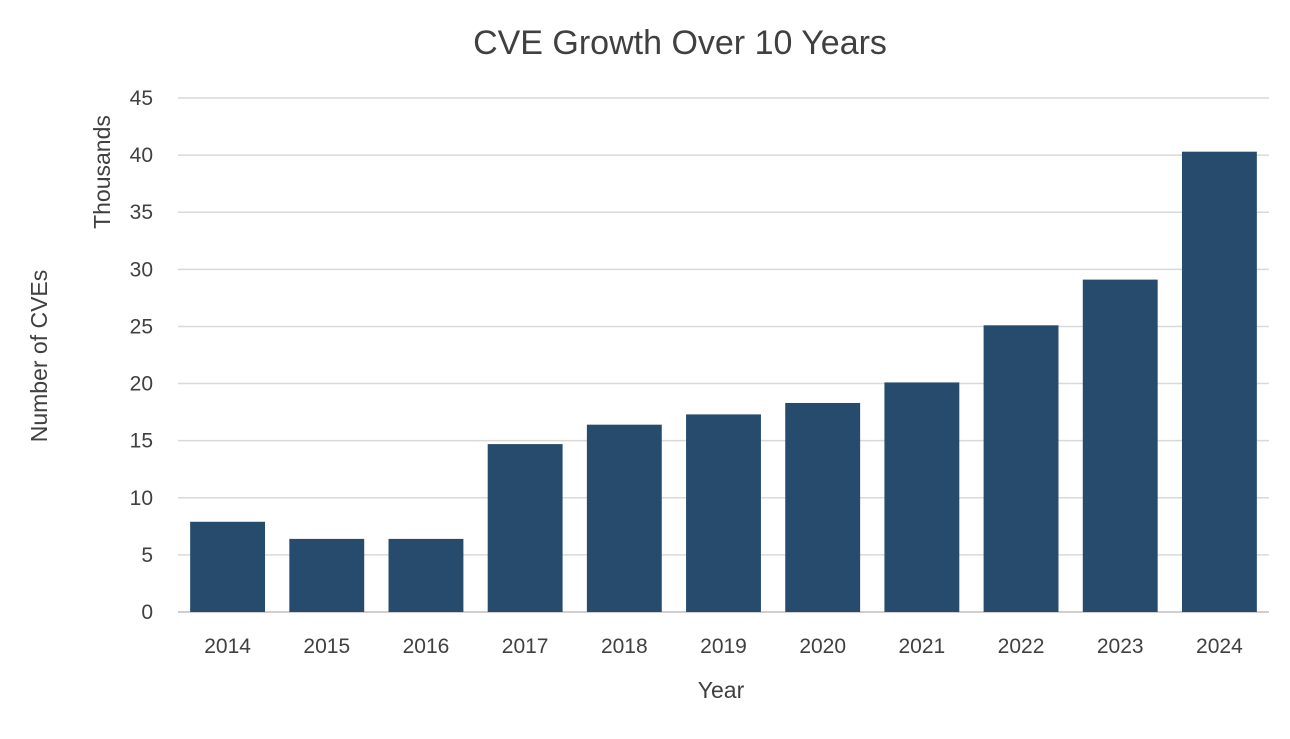  What do you see at coordinates (102, 172) in the screenshot?
I see `y-axis-units-label: Thousands` at bounding box center [102, 172].